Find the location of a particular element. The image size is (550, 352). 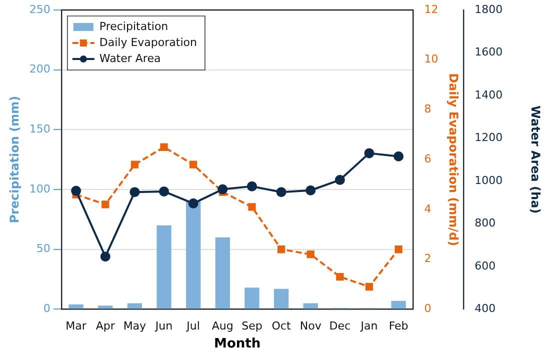

y2-tick-label: 4 is located at coordinates (428, 209).